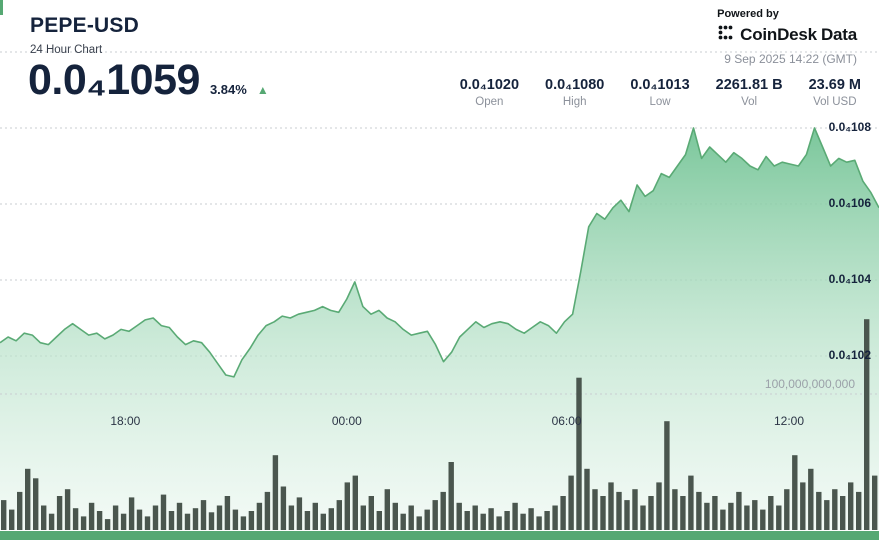 This screenshot has width=879, height=540. Describe the element at coordinates (66, 50) in the screenshot. I see `chart-subtitle: 24 Hour Chart` at that location.